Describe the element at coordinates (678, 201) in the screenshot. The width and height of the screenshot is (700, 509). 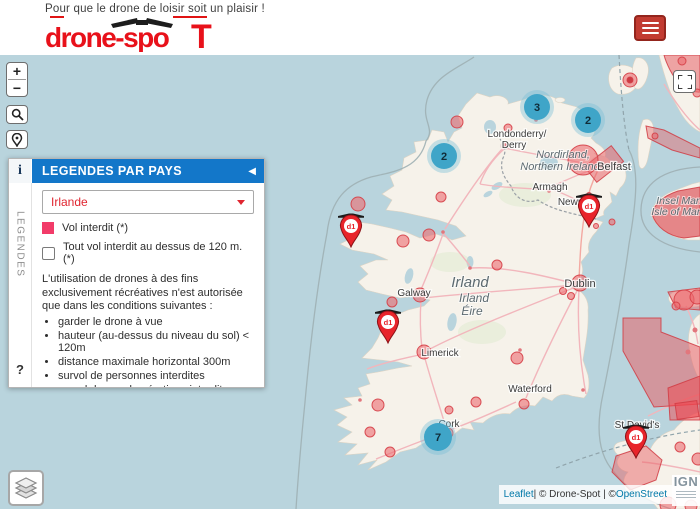
I see `label-insel-man: Insel Man` at that location.